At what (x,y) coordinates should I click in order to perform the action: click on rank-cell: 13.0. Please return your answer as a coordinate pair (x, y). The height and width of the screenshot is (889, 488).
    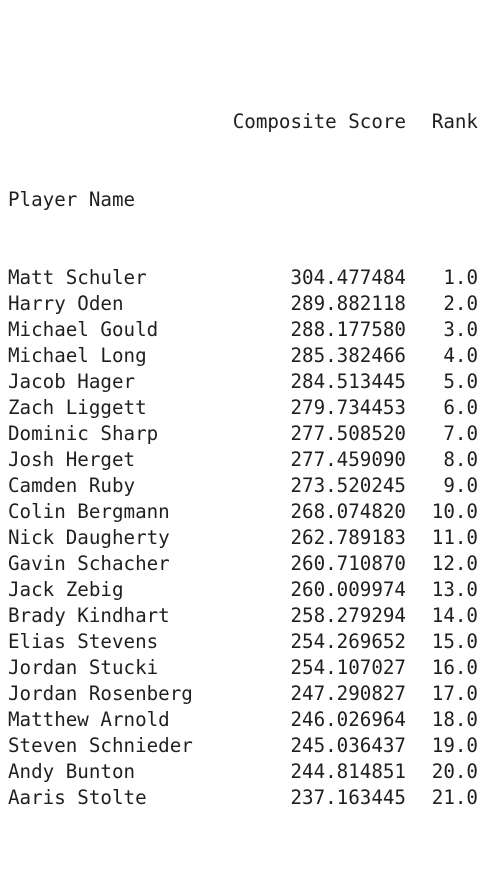
    Looking at the image, I should click on (454, 589).